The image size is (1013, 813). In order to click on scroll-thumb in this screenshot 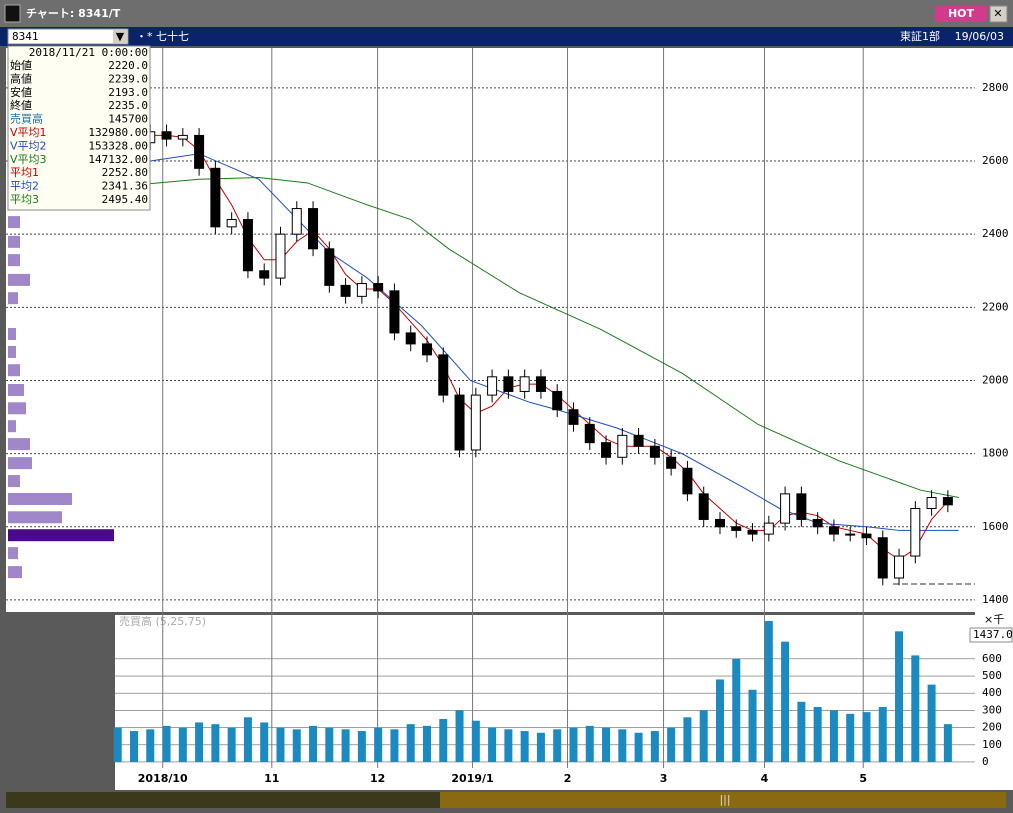, I will do `click(723, 800)`.